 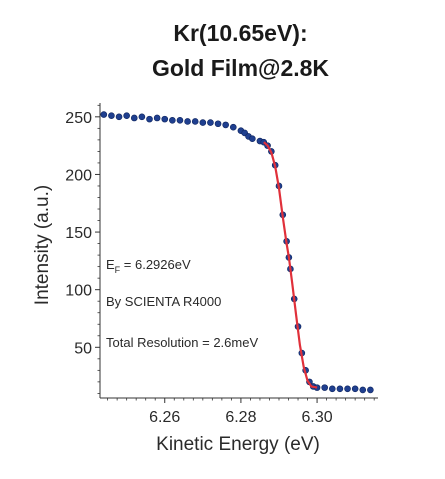 I want to click on chart-title-line-2: Gold Film@2.8K, so click(x=240, y=68).